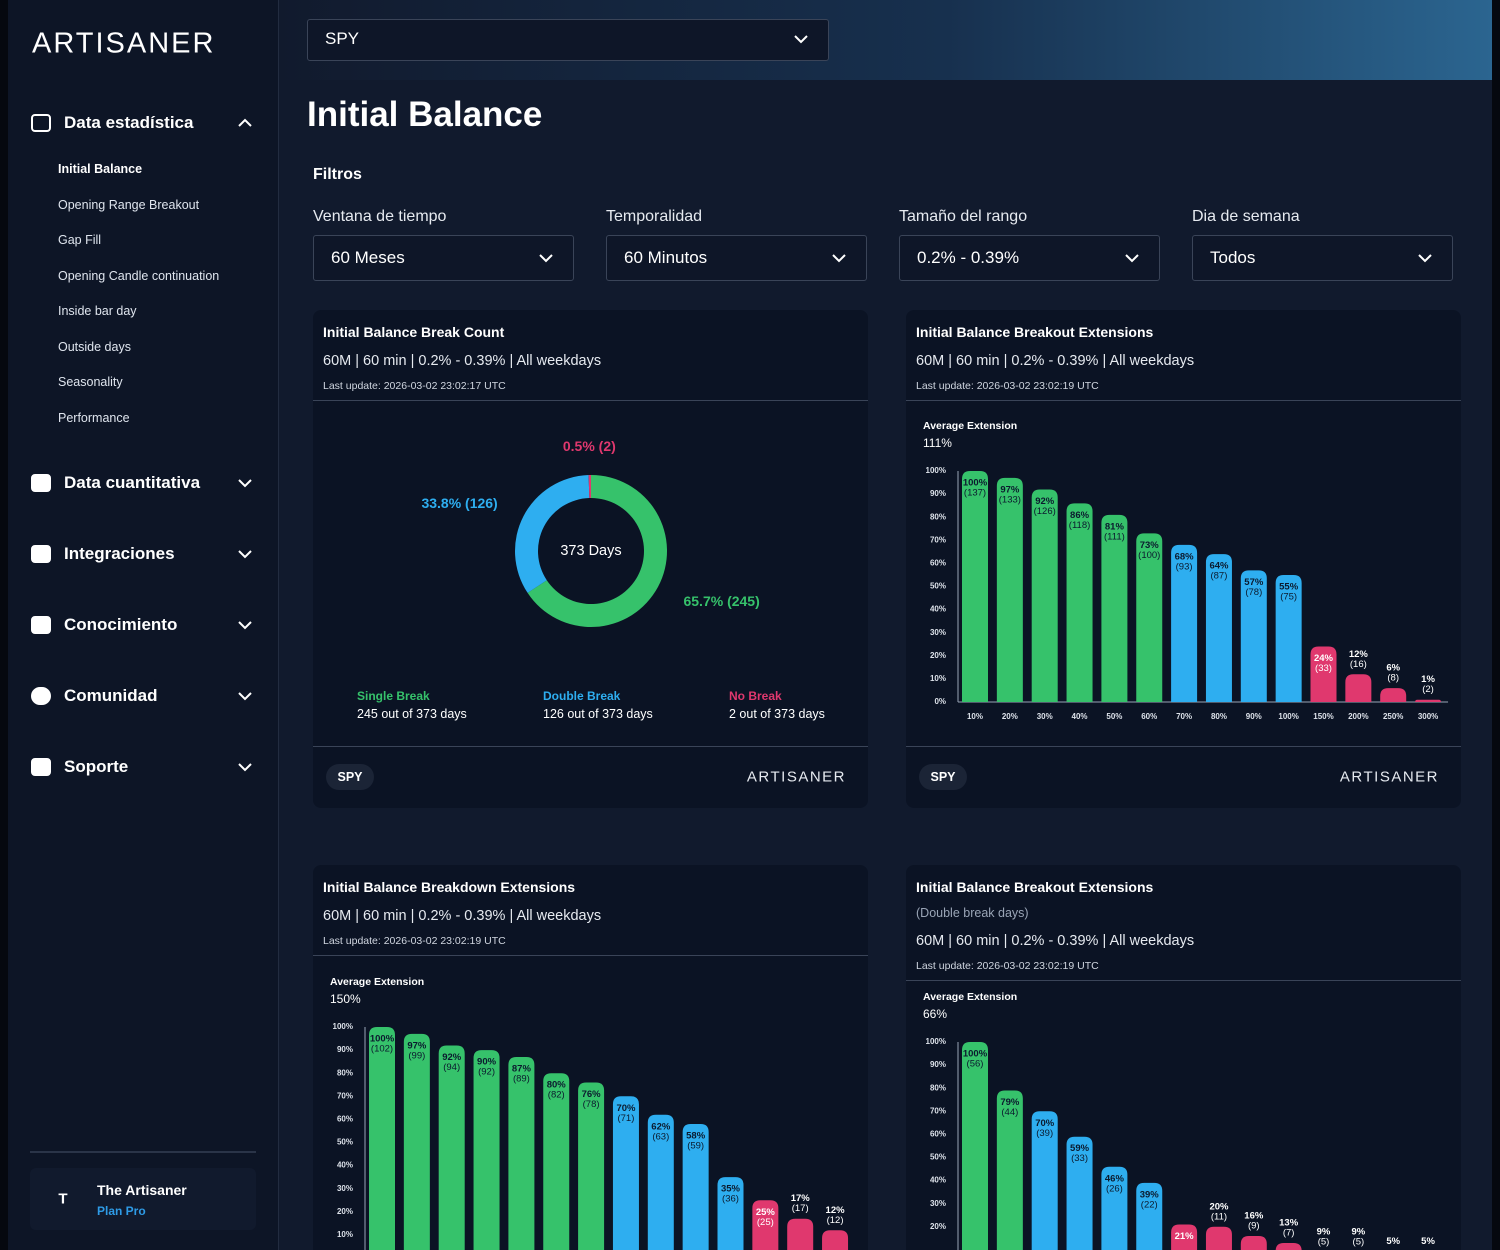 Image resolution: width=1500 pixels, height=1250 pixels. Describe the element at coordinates (94, 346) in the screenshot. I see `nav-item: Outside days` at that location.